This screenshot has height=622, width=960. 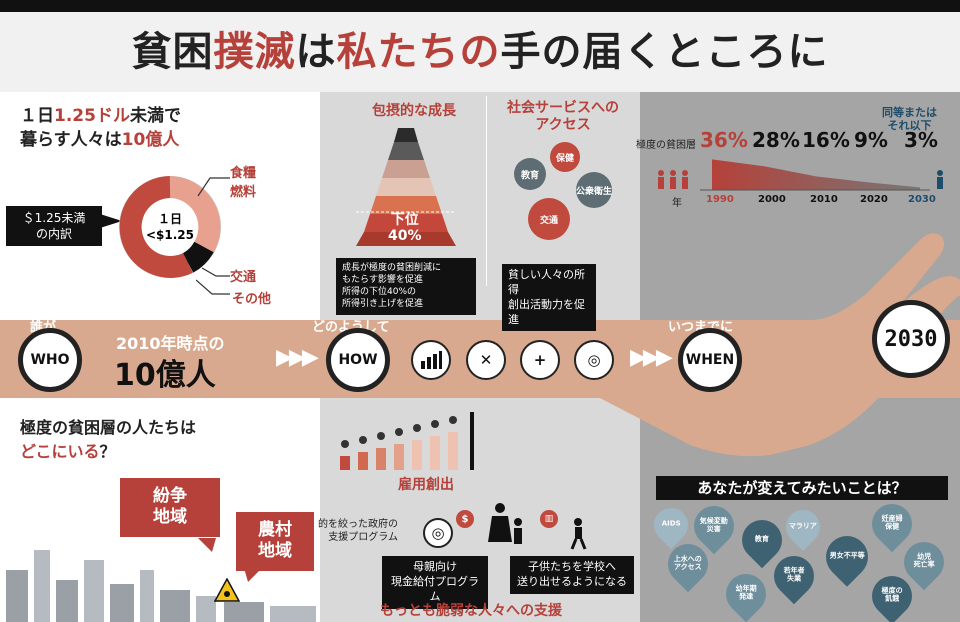 What do you see at coordinates (776, 140) in the screenshot?
I see `percent-label: 28%` at bounding box center [776, 140].